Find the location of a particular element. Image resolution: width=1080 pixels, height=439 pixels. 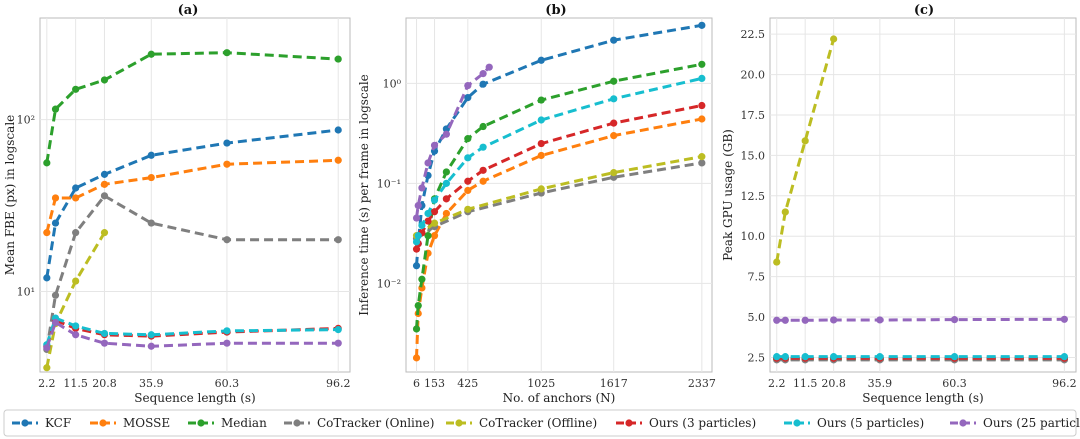

legend-entry: Ours (3 particles) is located at coordinates (686, 423).